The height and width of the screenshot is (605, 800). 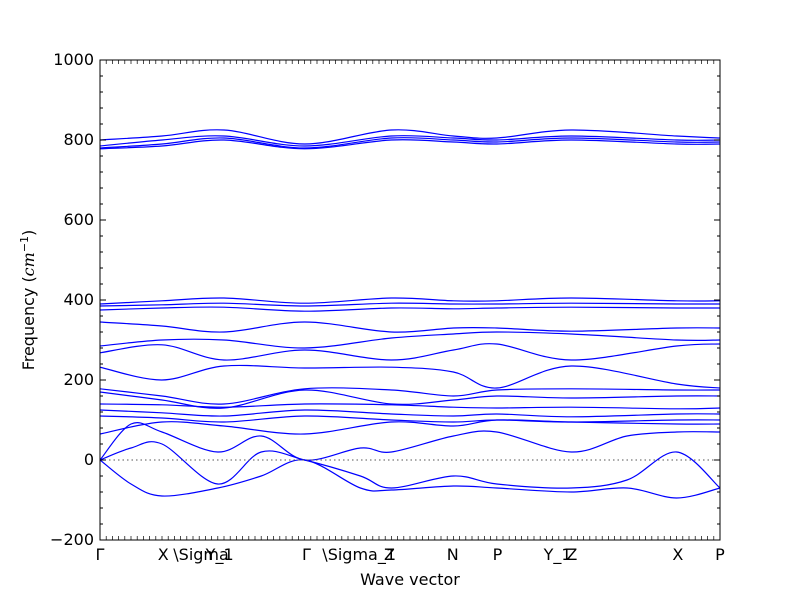 What do you see at coordinates (359, 555) in the screenshot?
I see `x-tick-label: \Sigma_1` at bounding box center [359, 555].